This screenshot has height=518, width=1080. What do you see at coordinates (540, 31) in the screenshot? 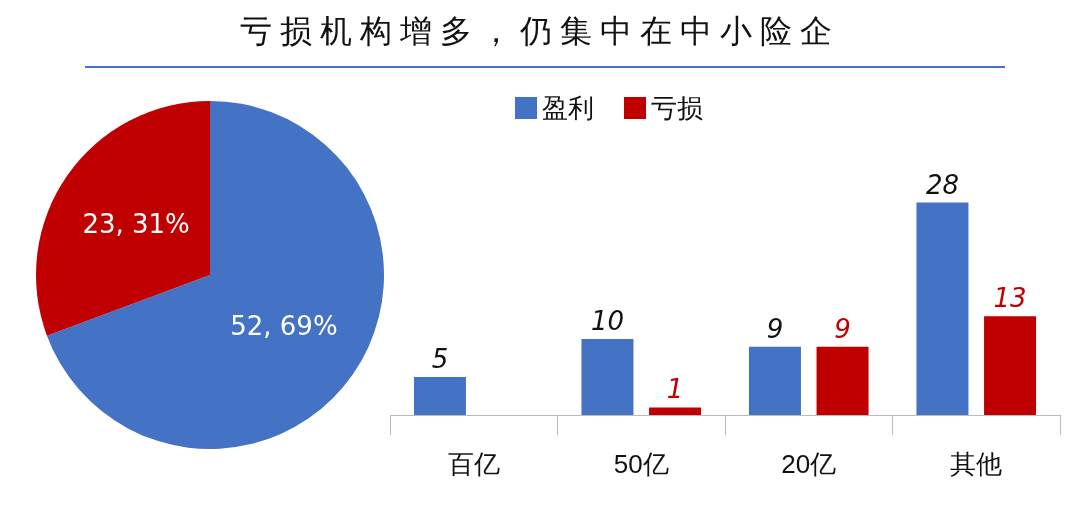
I see `text: 亏损机构增多，仍集中在中小险企` at bounding box center [540, 31].